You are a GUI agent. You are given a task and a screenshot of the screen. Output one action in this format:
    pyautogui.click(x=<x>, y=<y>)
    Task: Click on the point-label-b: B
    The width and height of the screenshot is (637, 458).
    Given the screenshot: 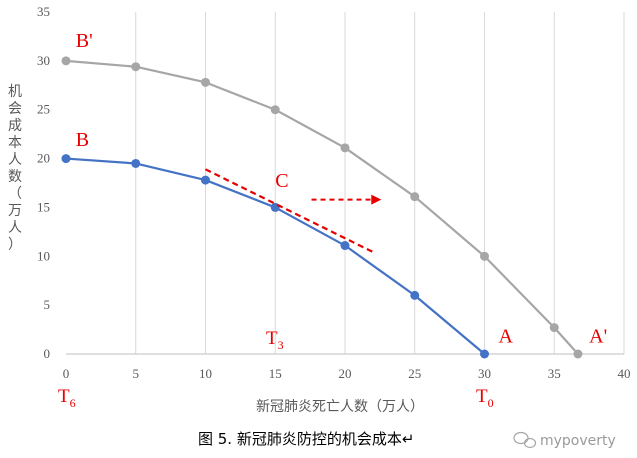 What is the action you would take?
    pyautogui.click(x=82, y=140)
    